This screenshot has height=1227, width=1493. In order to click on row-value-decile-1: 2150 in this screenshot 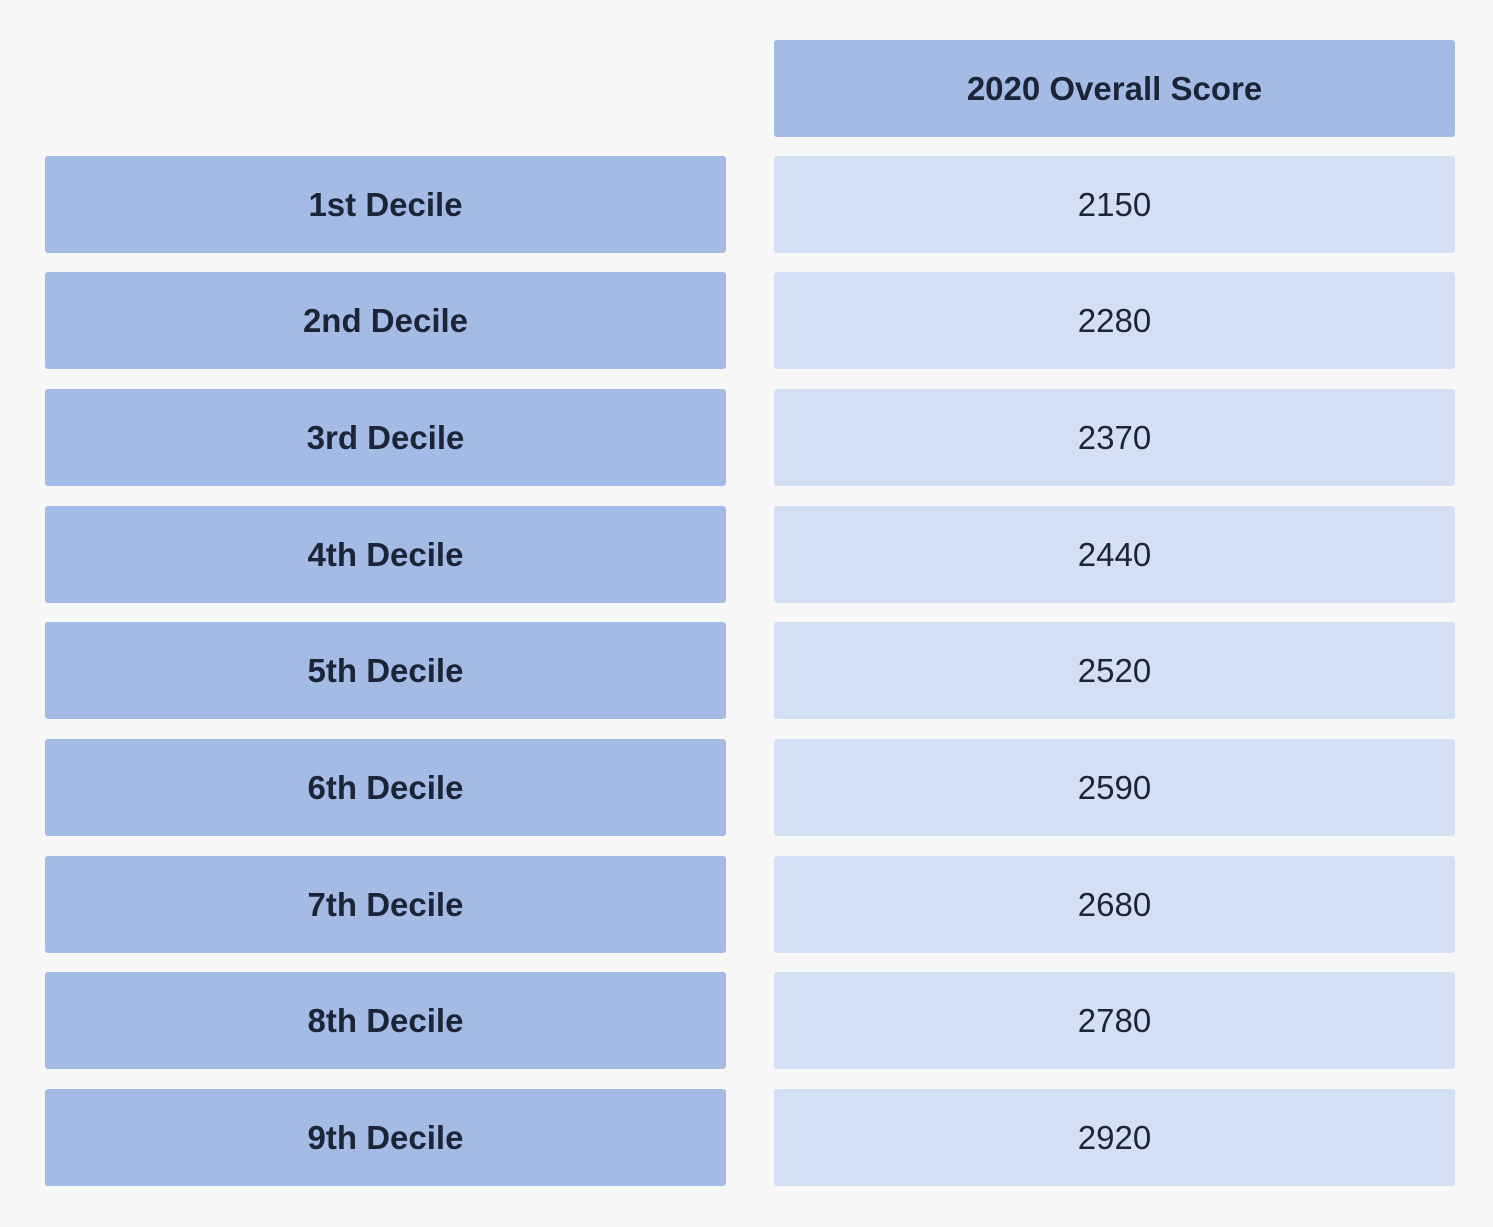, I will do `click(1114, 204)`.